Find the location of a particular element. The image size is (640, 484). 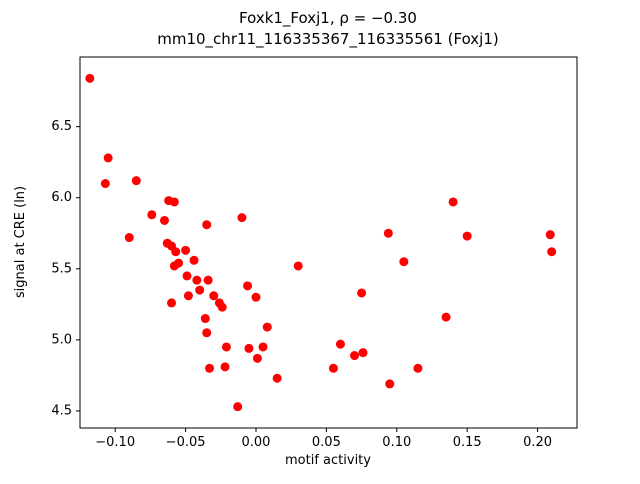

x-tick-label: −0.05 is located at coordinates (186, 442).